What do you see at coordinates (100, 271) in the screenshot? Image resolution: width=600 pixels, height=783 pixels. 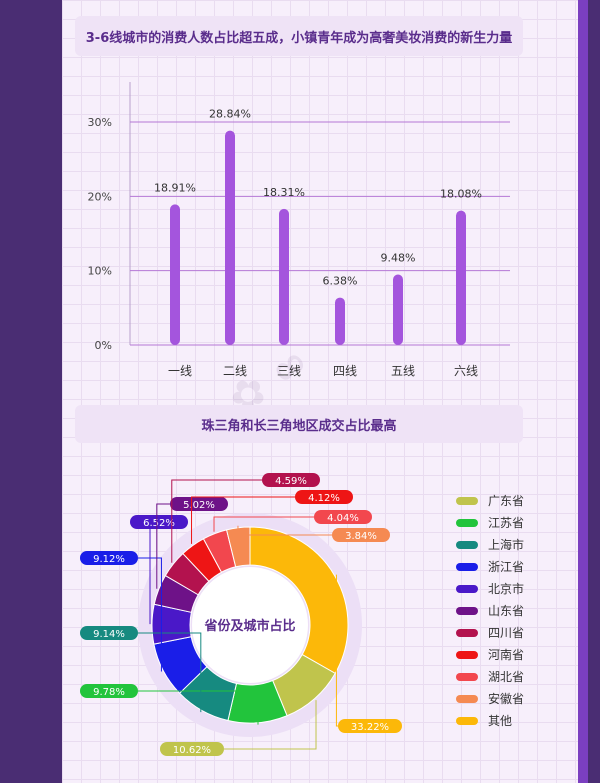 I see `y-tick-label: 10%` at bounding box center [100, 271].